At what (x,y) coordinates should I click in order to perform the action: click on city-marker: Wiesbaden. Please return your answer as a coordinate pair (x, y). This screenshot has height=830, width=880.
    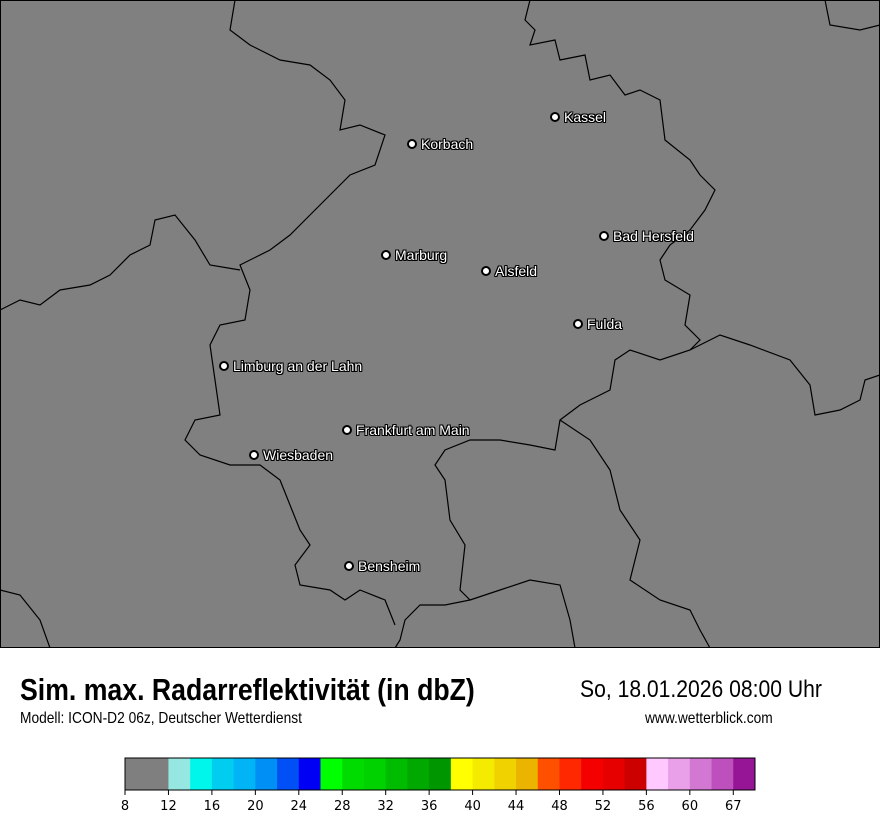
    Looking at the image, I should click on (291, 455).